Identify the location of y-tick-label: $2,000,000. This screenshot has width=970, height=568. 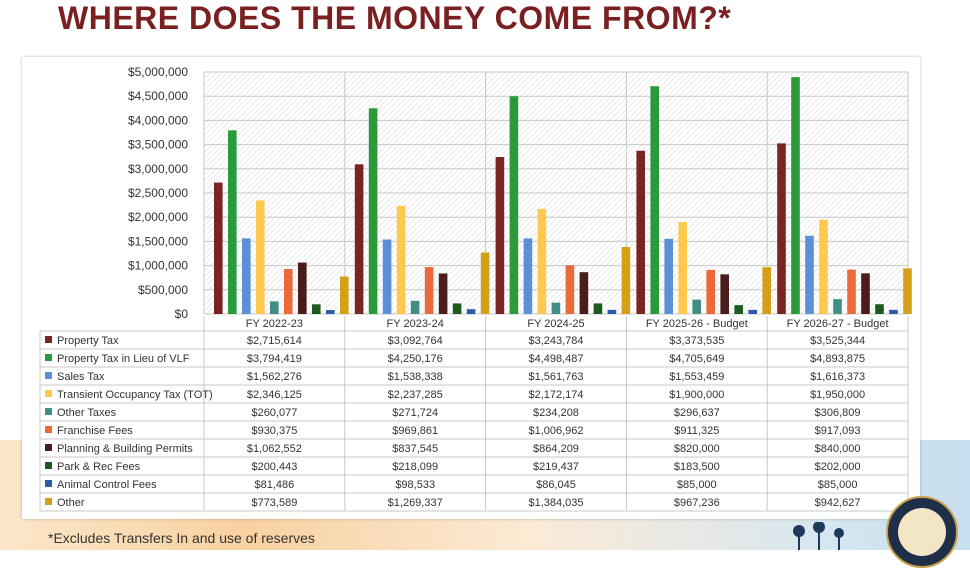
(158, 217).